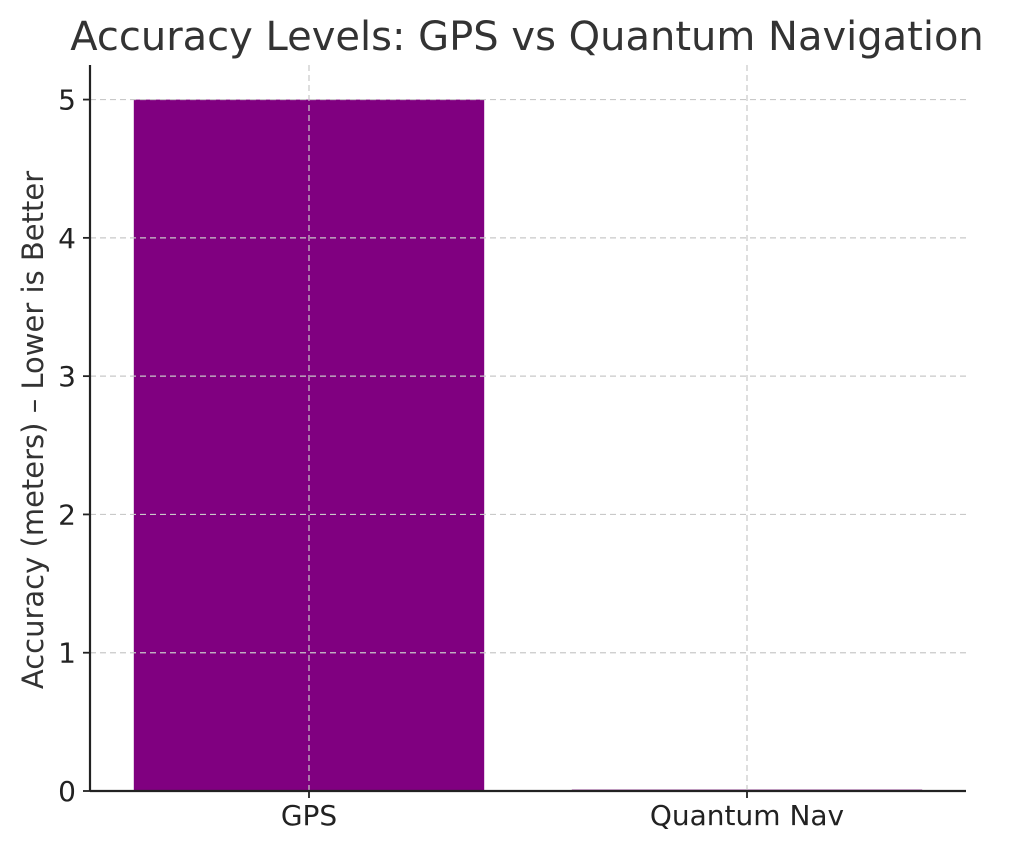  Describe the element at coordinates (67, 791) in the screenshot. I see `y-tick-label: 0` at that location.